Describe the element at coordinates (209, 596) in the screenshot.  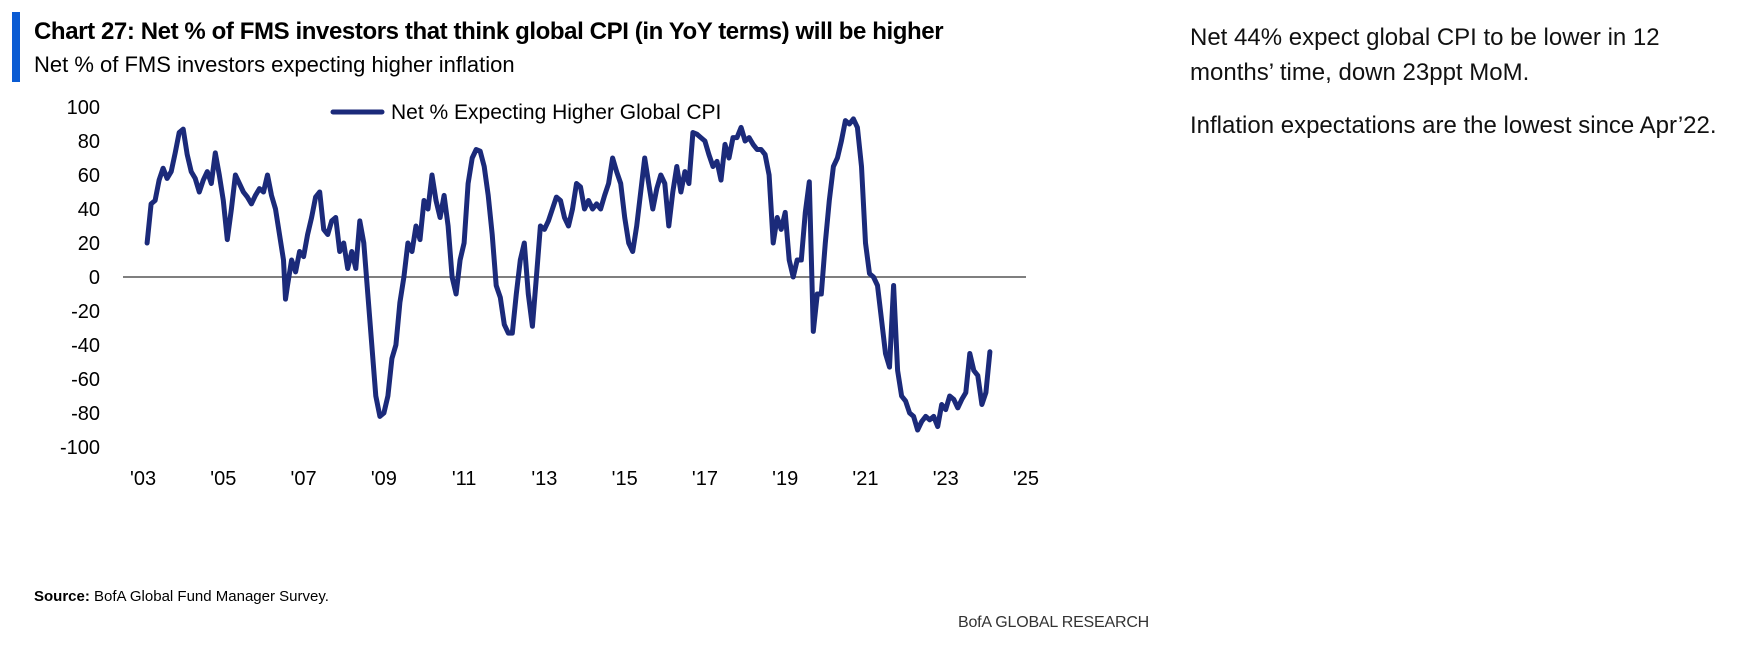
I see `source-text: BofA Global Fund Manager Survey.` at that location.